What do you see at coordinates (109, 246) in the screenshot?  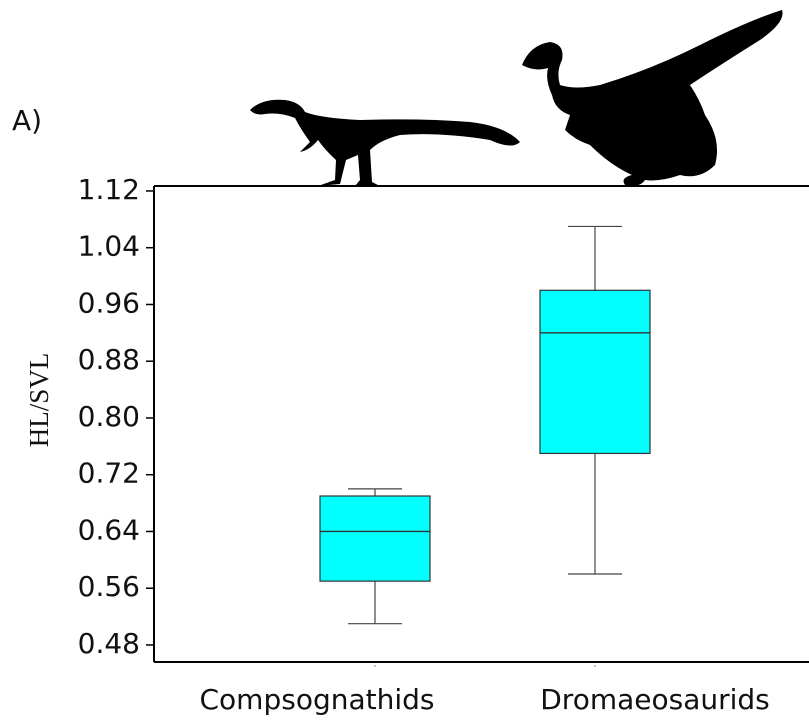 I see `y-tick-label: 1.04` at bounding box center [109, 246].